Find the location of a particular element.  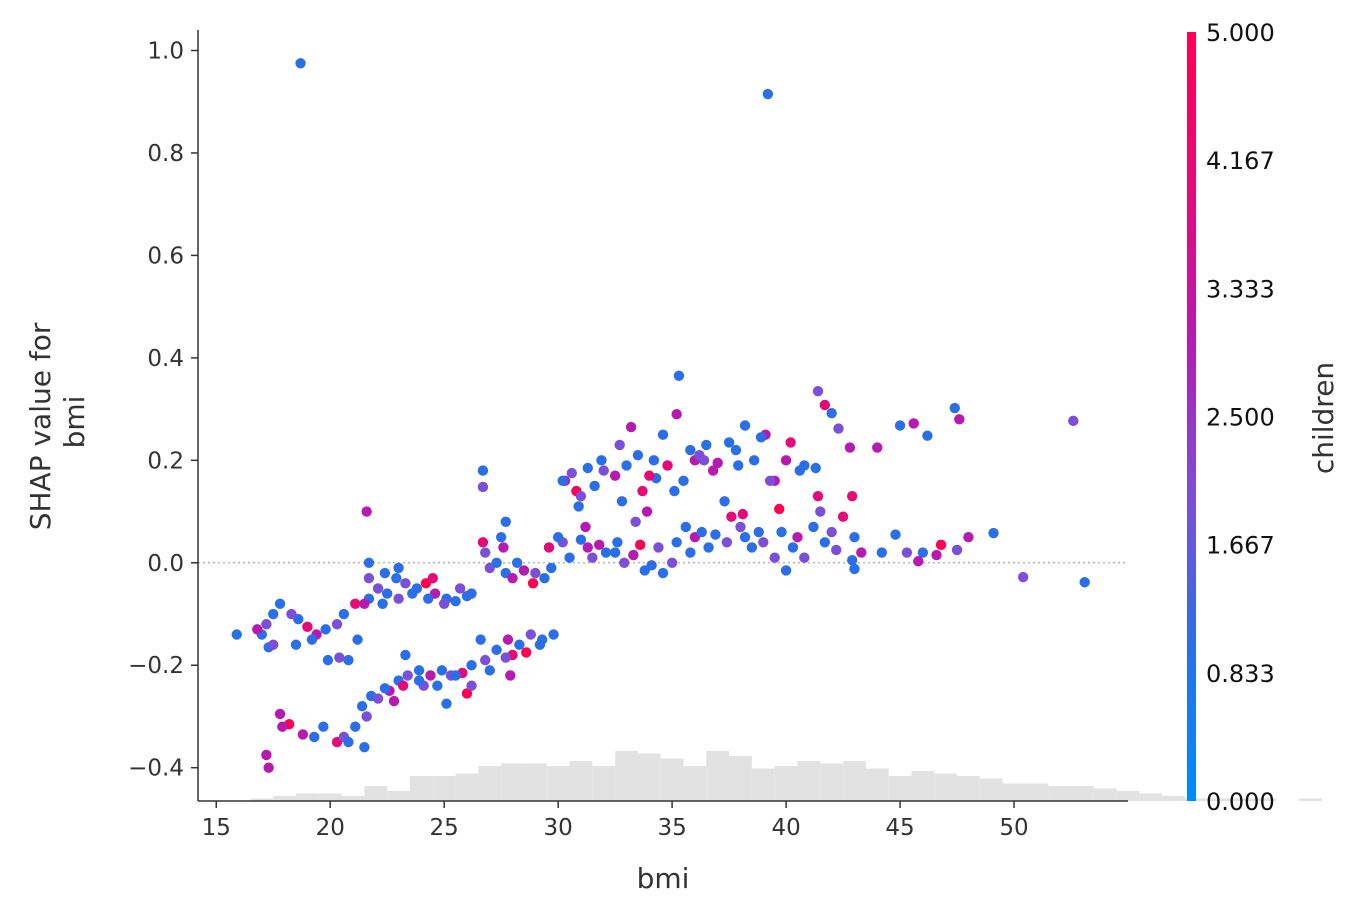

colorbar-tick-label: 5.000 is located at coordinates (1240, 33).